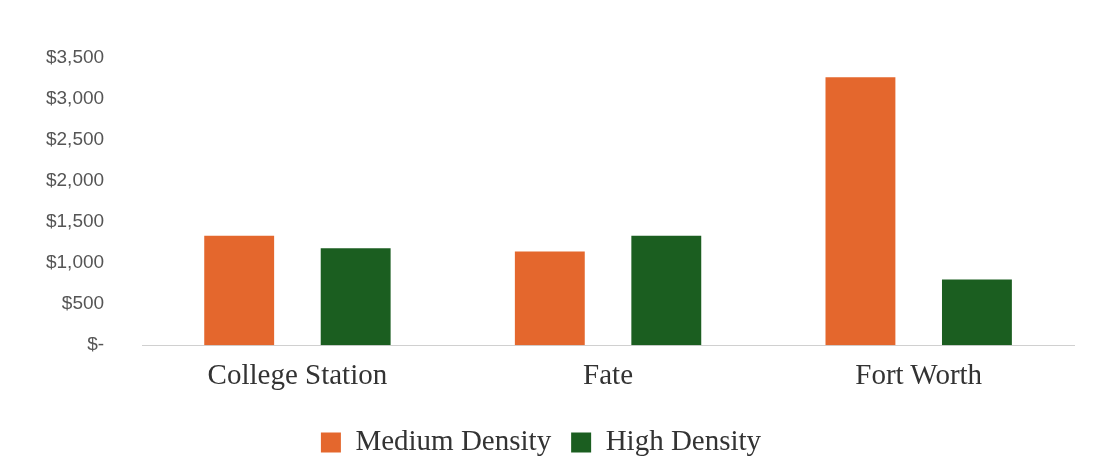 The image size is (1102, 475). Describe the element at coordinates (683, 440) in the screenshot. I see `legend-label: High Density` at that location.